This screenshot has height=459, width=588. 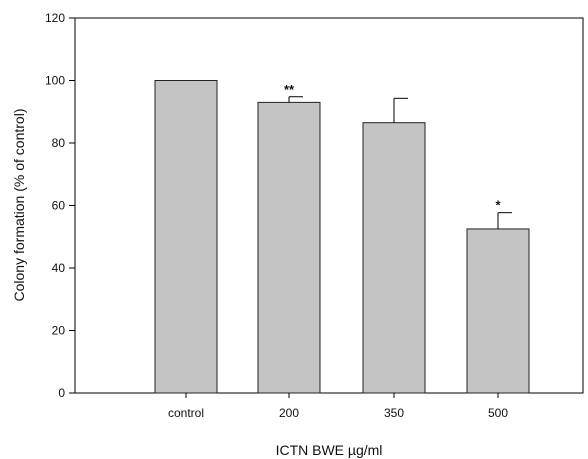 I want to click on significance-layer: ***, so click(x=393, y=147).